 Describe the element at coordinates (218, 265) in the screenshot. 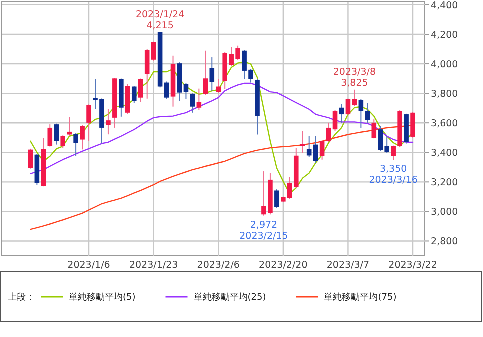

I see `x-tick-label: 2023/2/6` at that location.